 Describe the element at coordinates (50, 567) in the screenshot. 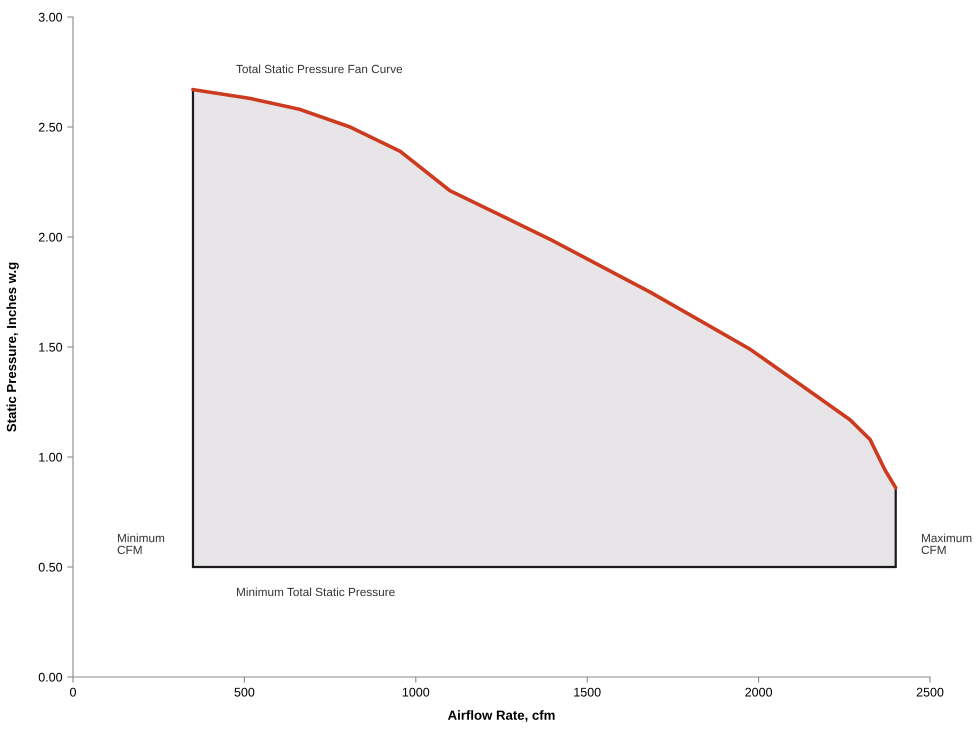

I see `y-tick-label: 0.50` at that location.